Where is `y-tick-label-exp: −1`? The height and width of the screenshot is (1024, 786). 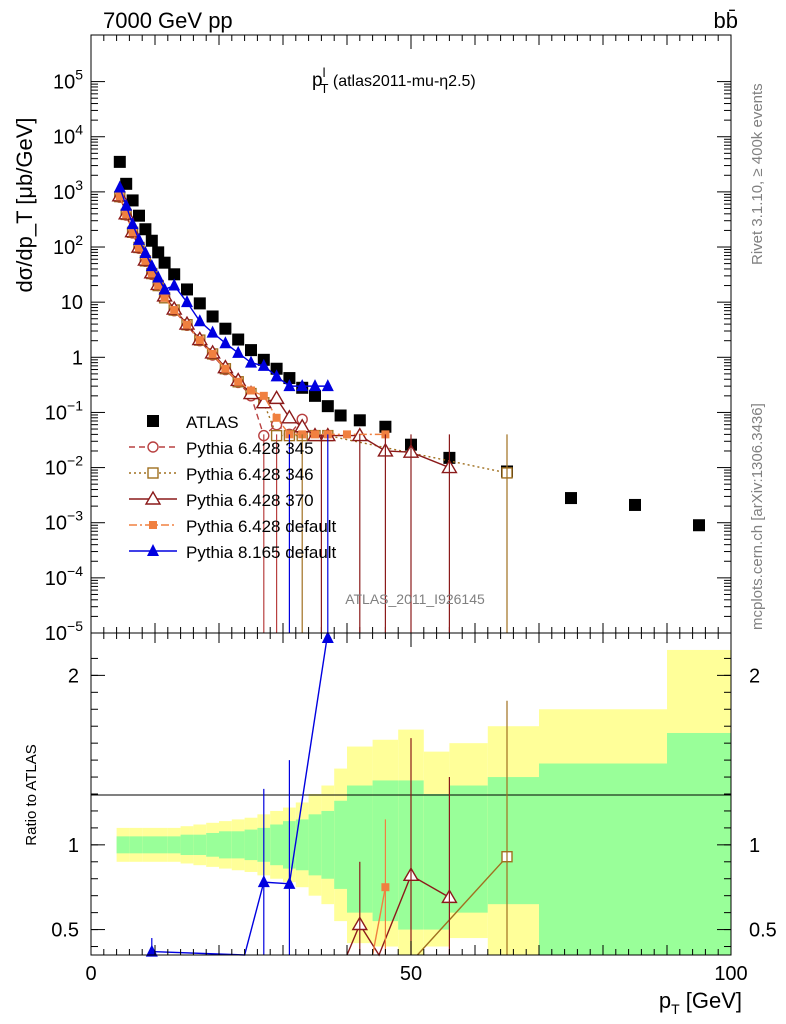 y-tick-label-exp: −1 is located at coordinates (75, 405).